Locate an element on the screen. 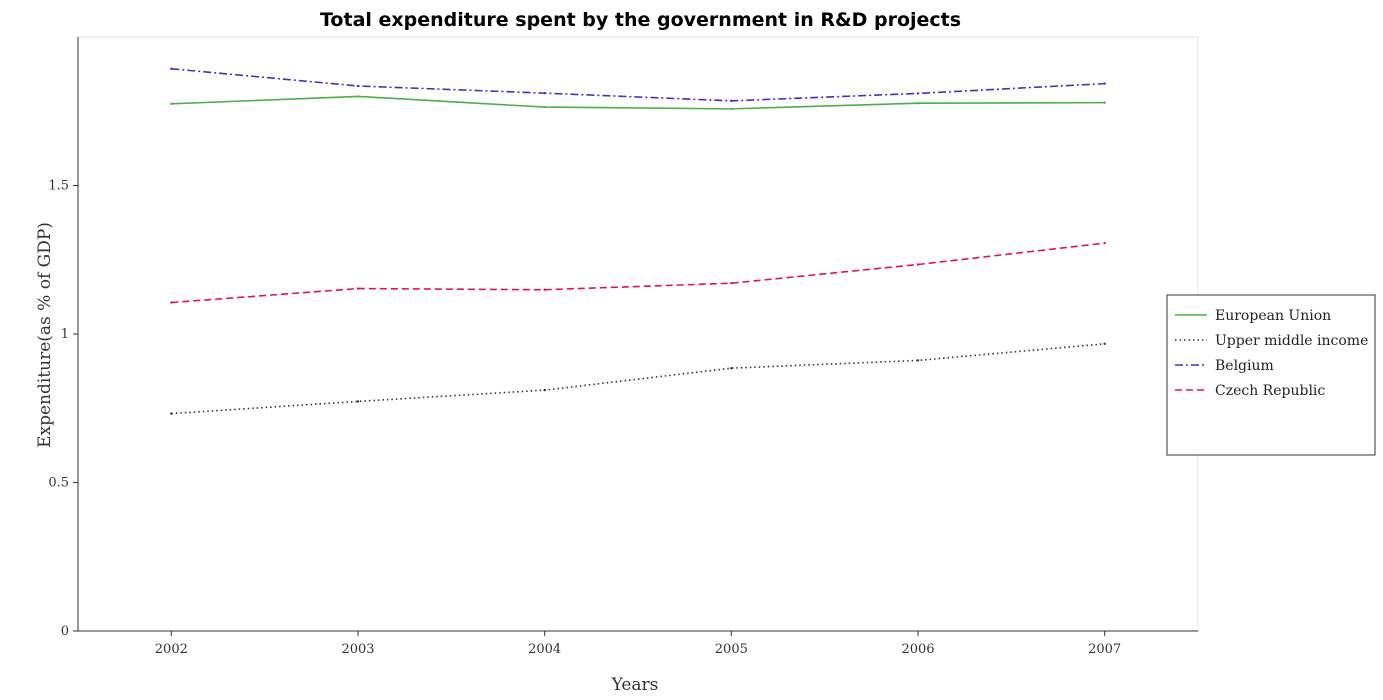  y-tick-label: 1.5 is located at coordinates (58, 186).